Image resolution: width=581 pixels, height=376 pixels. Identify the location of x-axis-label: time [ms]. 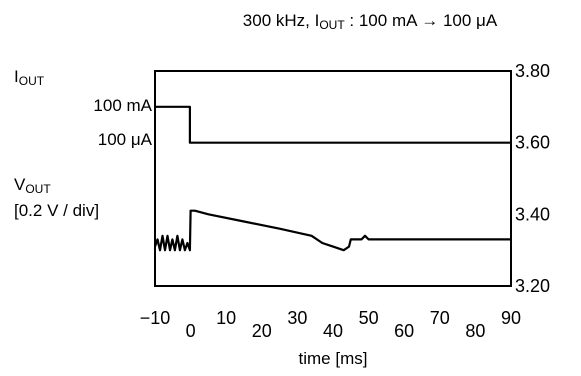
(333, 358).